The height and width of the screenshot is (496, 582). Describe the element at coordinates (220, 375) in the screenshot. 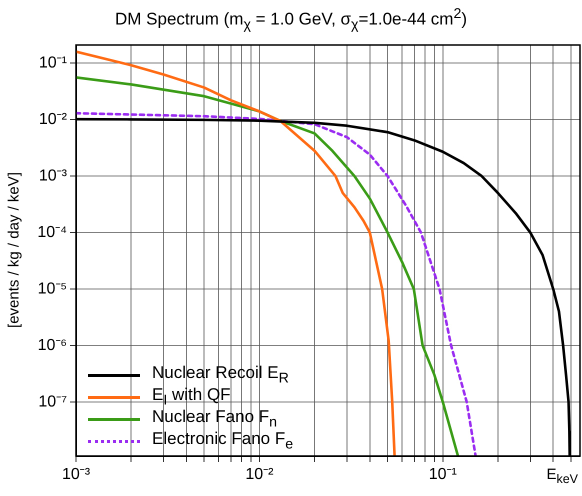

I see `legend-label: Nuclear Recoil E$_{R}$` at that location.